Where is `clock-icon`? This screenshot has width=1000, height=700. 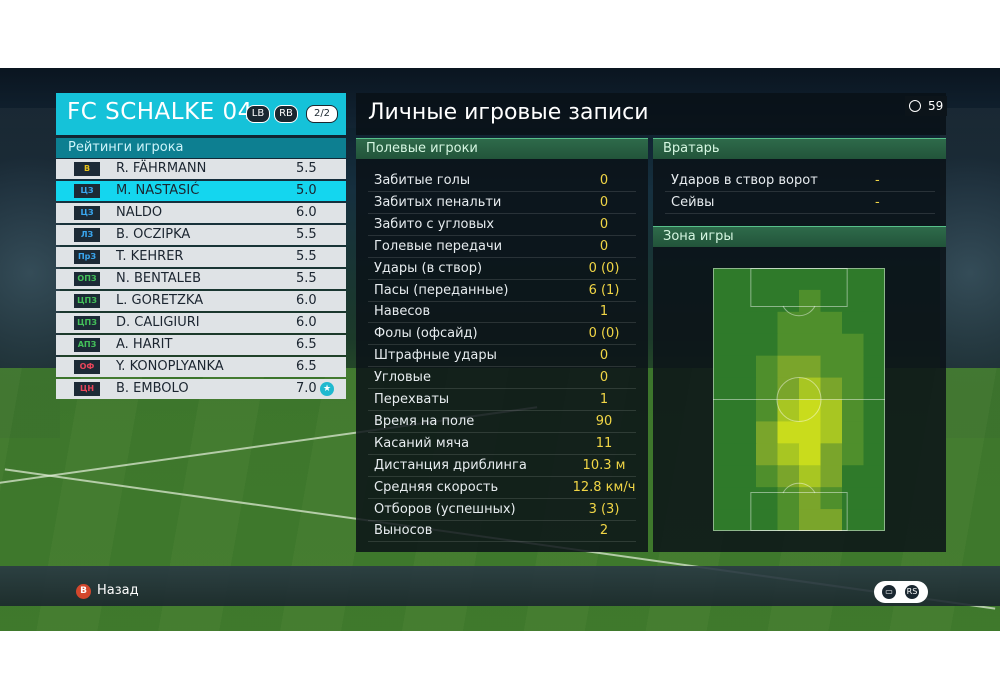
clock-icon is located at coordinates (915, 106).